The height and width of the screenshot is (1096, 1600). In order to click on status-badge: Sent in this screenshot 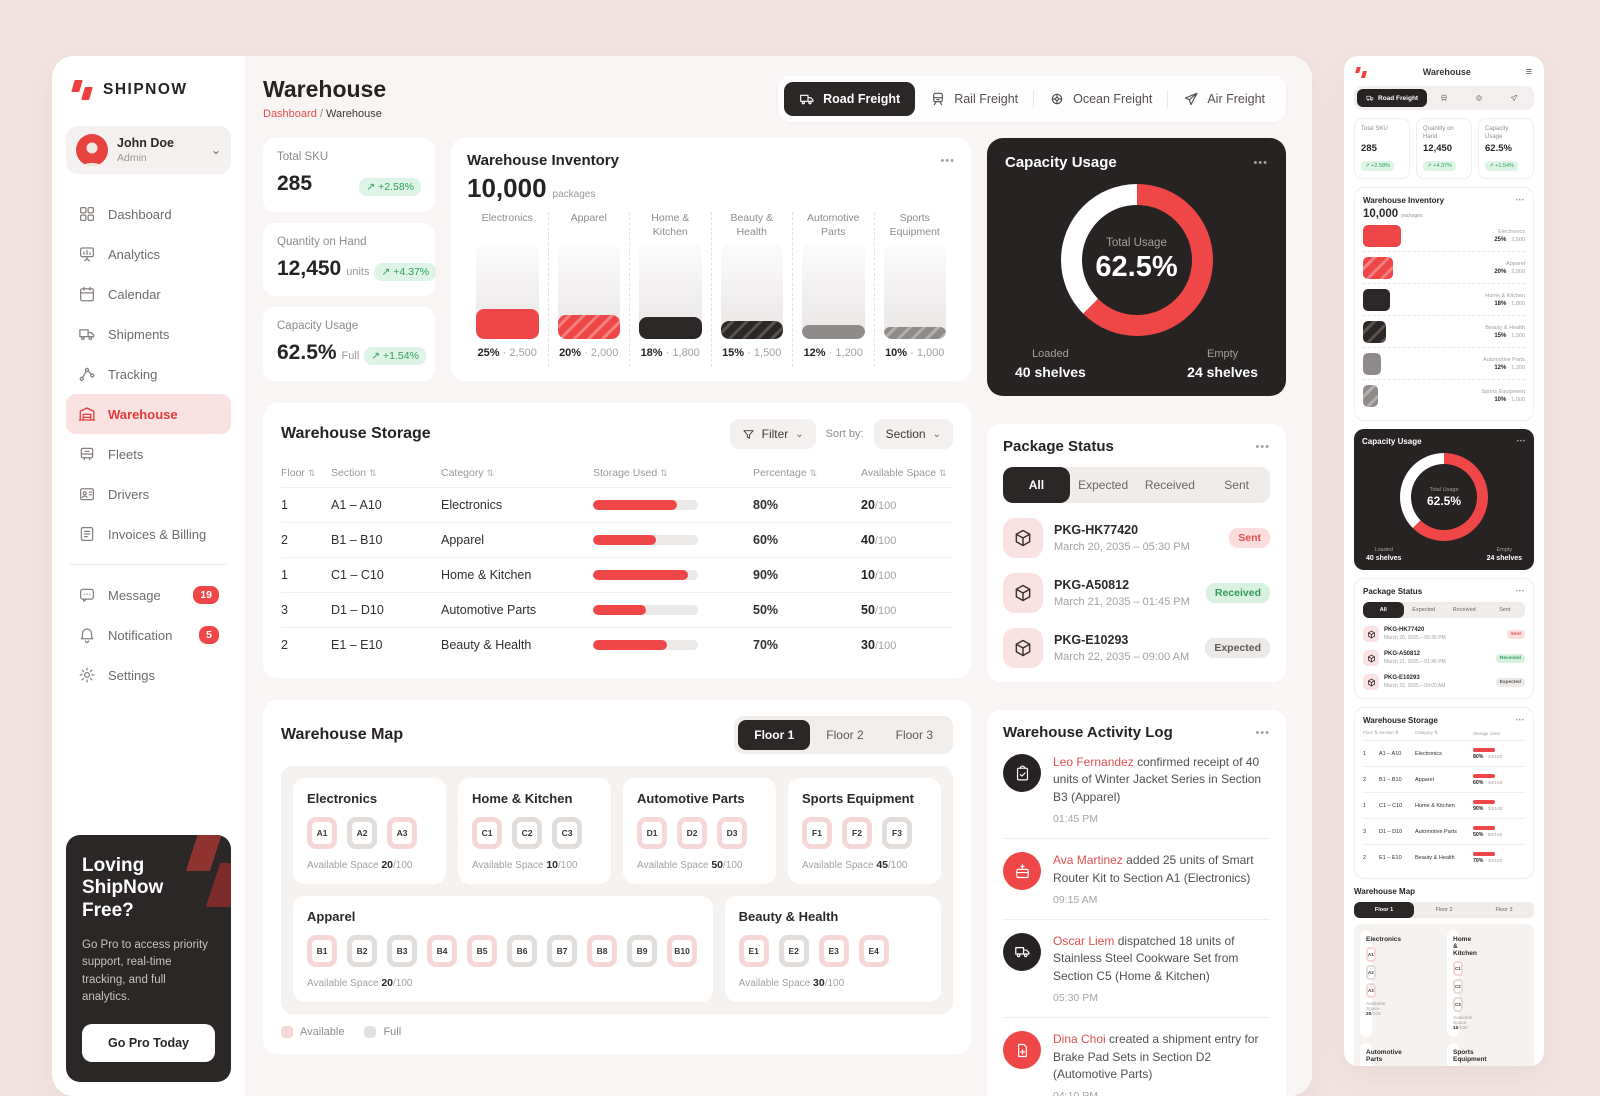, I will do `click(1515, 634)`.